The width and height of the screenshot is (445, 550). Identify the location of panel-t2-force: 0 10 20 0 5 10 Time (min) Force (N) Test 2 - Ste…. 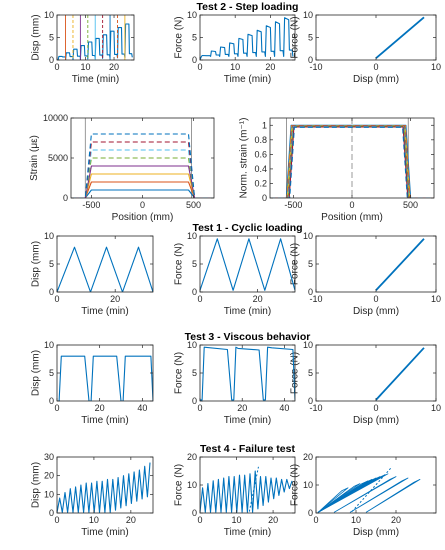
(236, 43).